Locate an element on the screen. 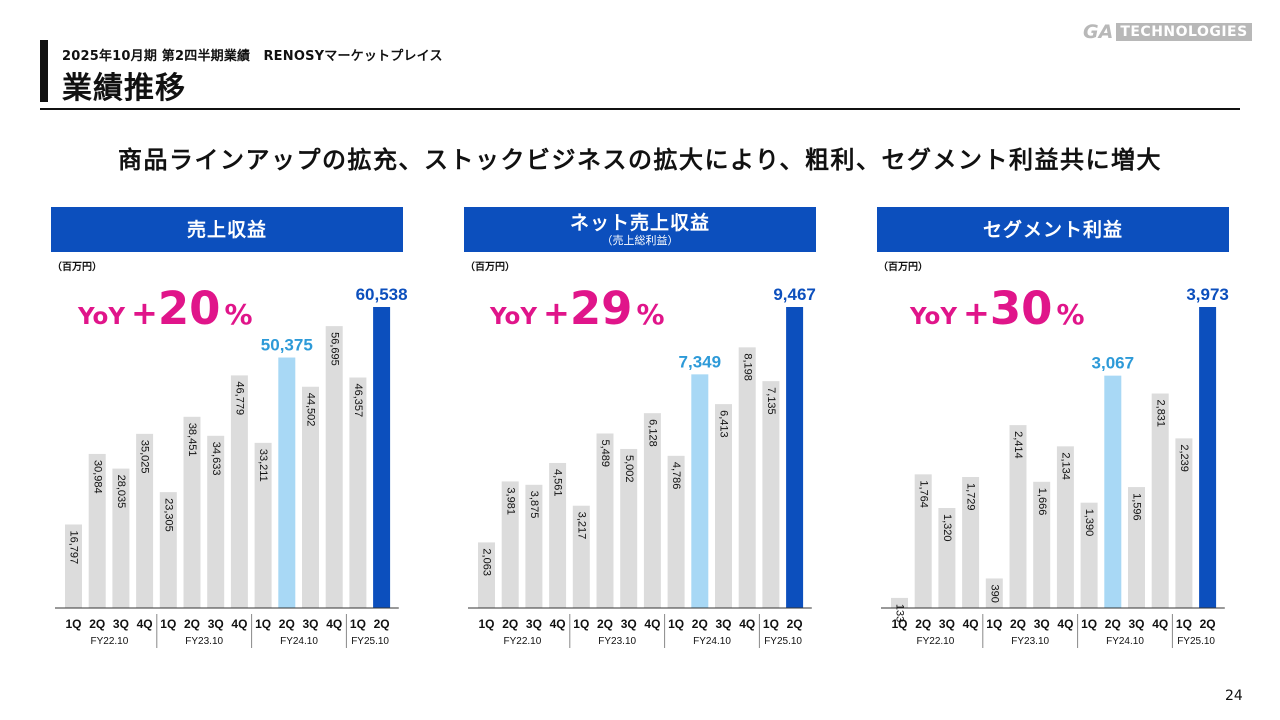 Image resolution: width=1280 pixels, height=720 pixels. panel-title: セグメント利益 is located at coordinates (1052, 229).